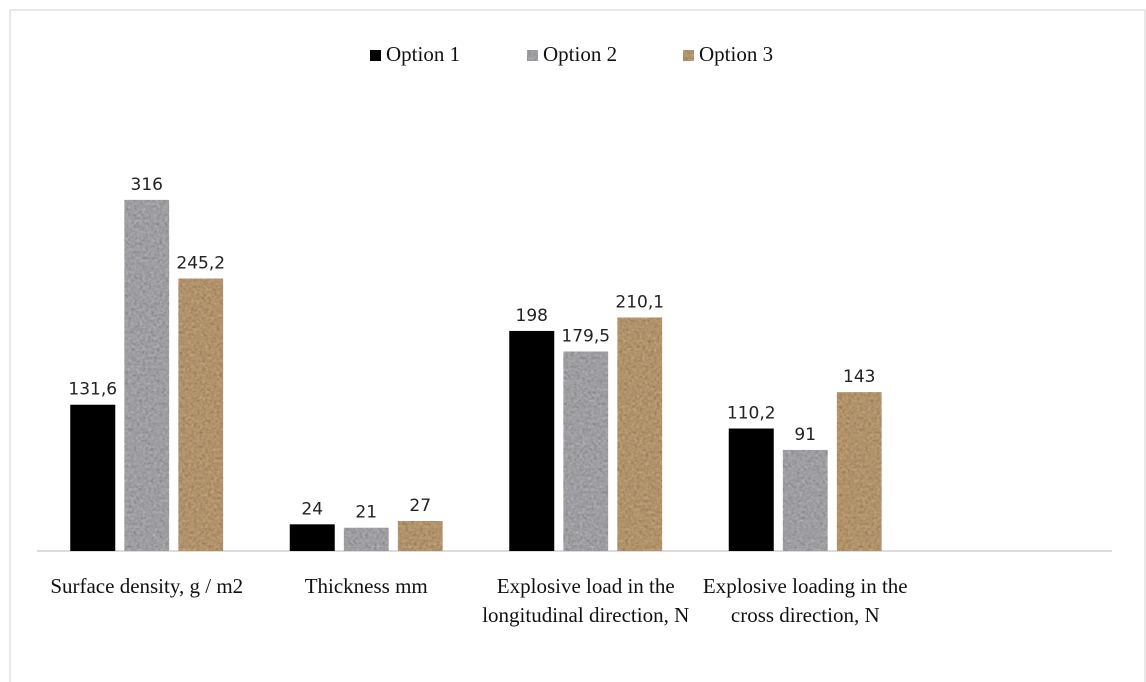 The image size is (1146, 682). I want to click on data-label: 245,2, so click(200, 263).